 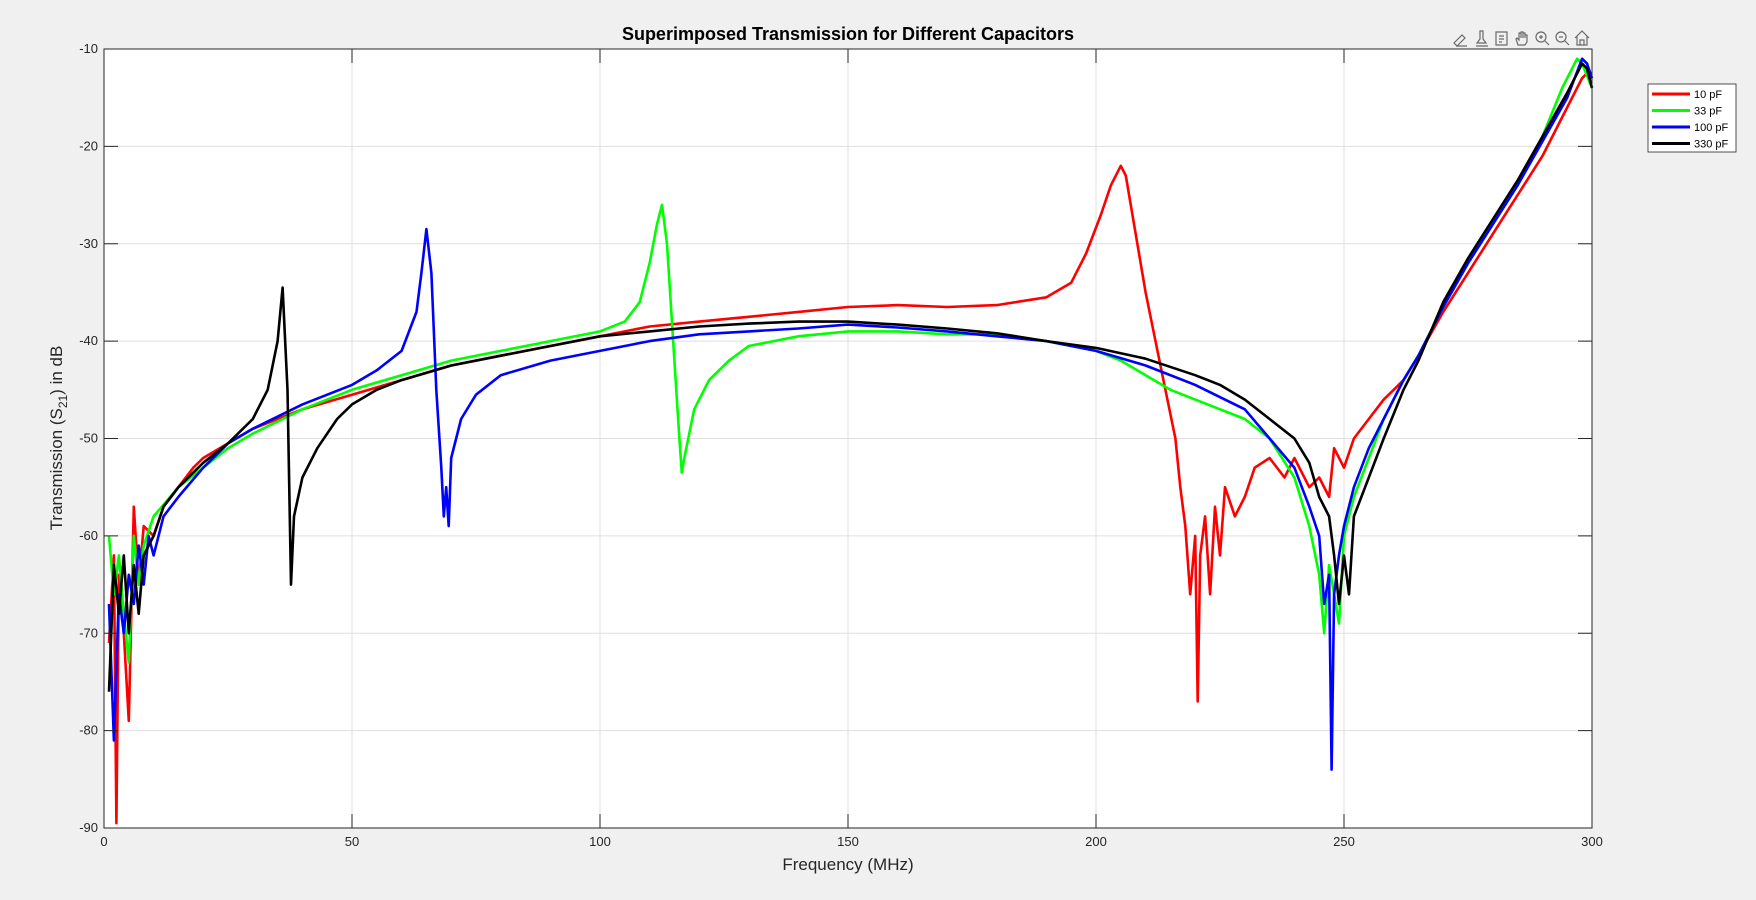 I want to click on y-tick-label: -10, so click(x=88, y=48).